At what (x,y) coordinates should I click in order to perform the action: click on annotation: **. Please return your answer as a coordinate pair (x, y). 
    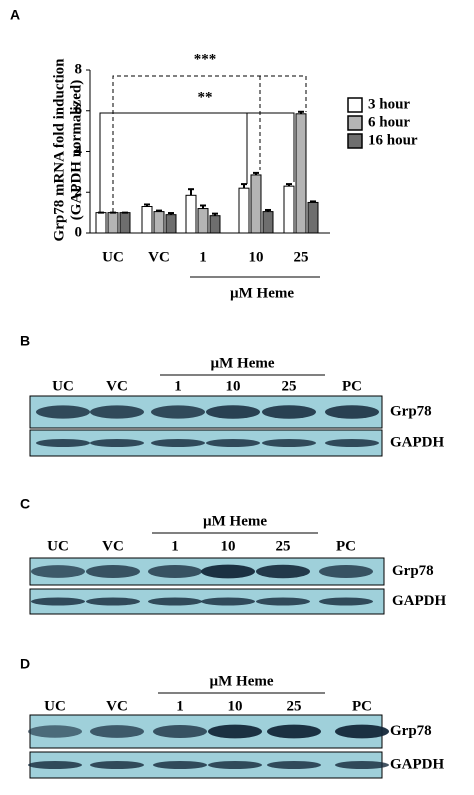
    Looking at the image, I should click on (205, 97).